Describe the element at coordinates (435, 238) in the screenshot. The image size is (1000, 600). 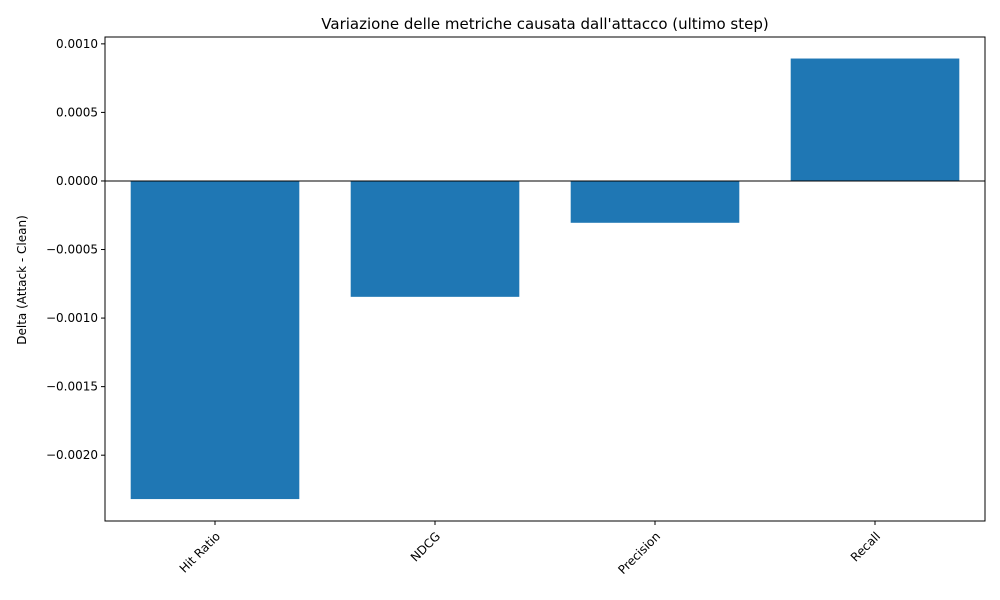
I see `bar-ndcg` at that location.